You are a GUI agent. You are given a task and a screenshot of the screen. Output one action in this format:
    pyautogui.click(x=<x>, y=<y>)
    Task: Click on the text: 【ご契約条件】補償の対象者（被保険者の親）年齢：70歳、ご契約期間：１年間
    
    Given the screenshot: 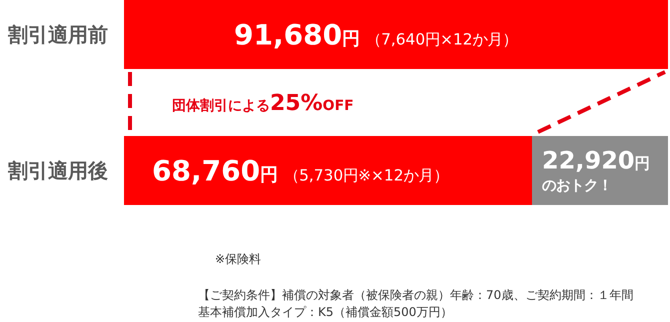 What is the action you would take?
    pyautogui.click(x=416, y=295)
    